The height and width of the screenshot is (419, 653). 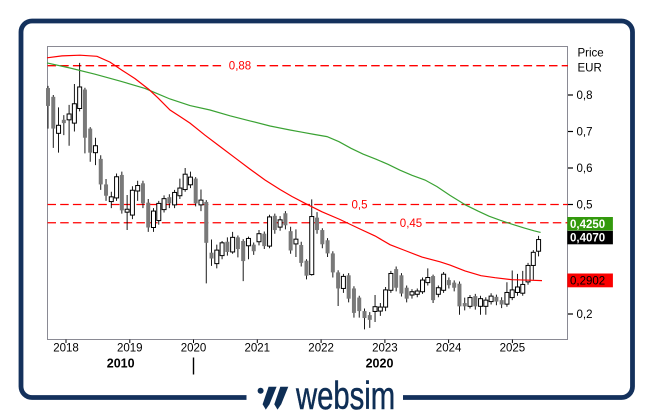 What do you see at coordinates (585, 169) in the screenshot?
I see `svg-text: 0,6` at bounding box center [585, 169].